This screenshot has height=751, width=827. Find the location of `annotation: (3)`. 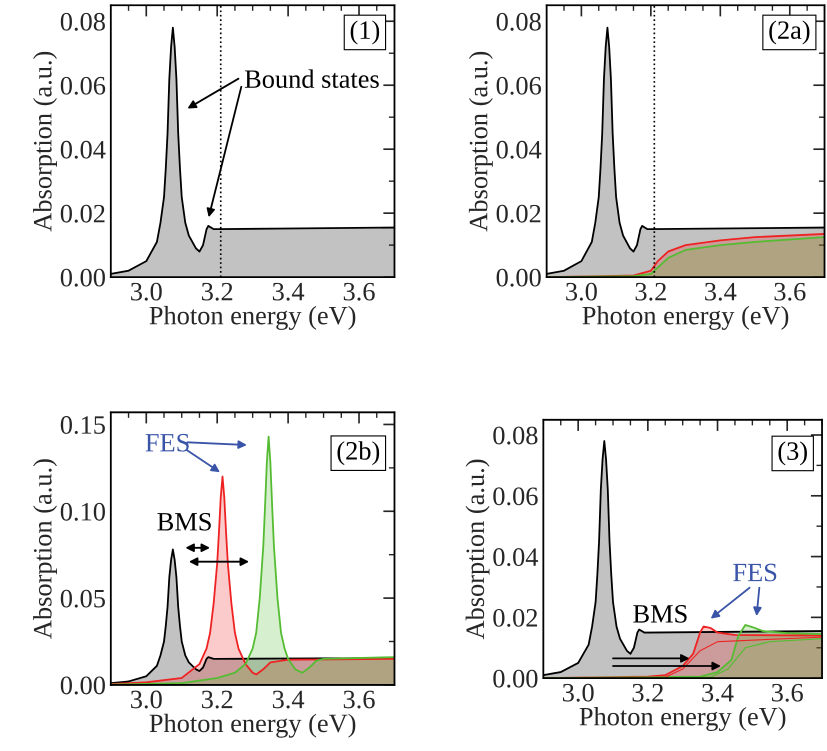

annotation: (3) is located at coordinates (792, 453).